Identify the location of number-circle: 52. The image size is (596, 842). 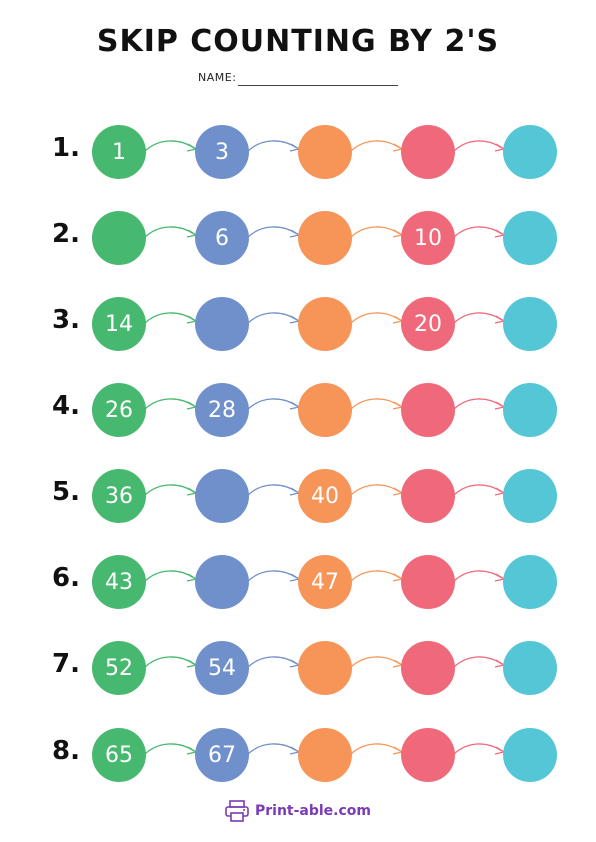
(119, 668).